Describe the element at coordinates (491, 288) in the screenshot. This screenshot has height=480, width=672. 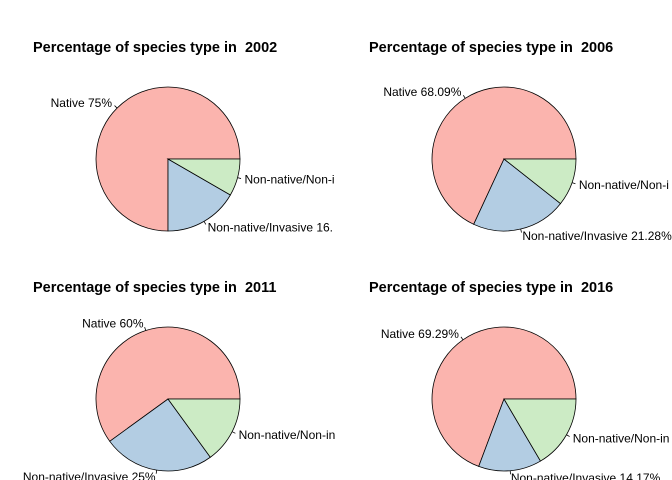
I see `chart-title: Percentage of species type in 2016` at that location.